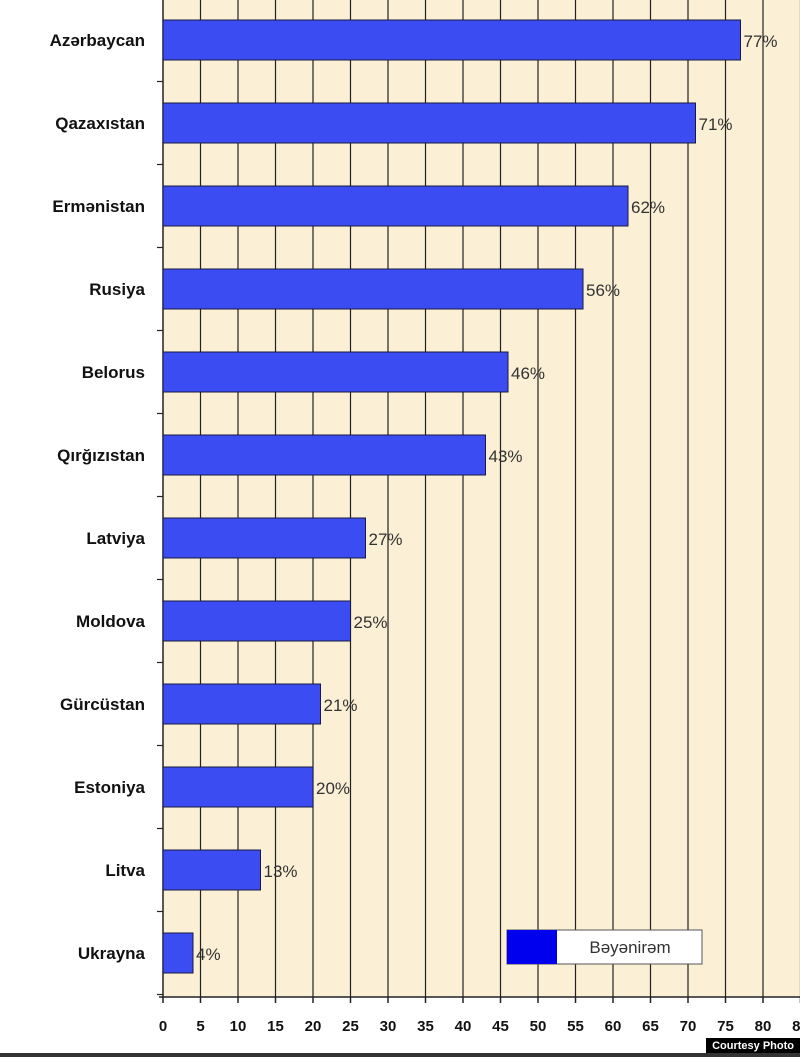 The height and width of the screenshot is (1057, 800). What do you see at coordinates (208, 954) in the screenshot?
I see `value-label: 4%` at bounding box center [208, 954].